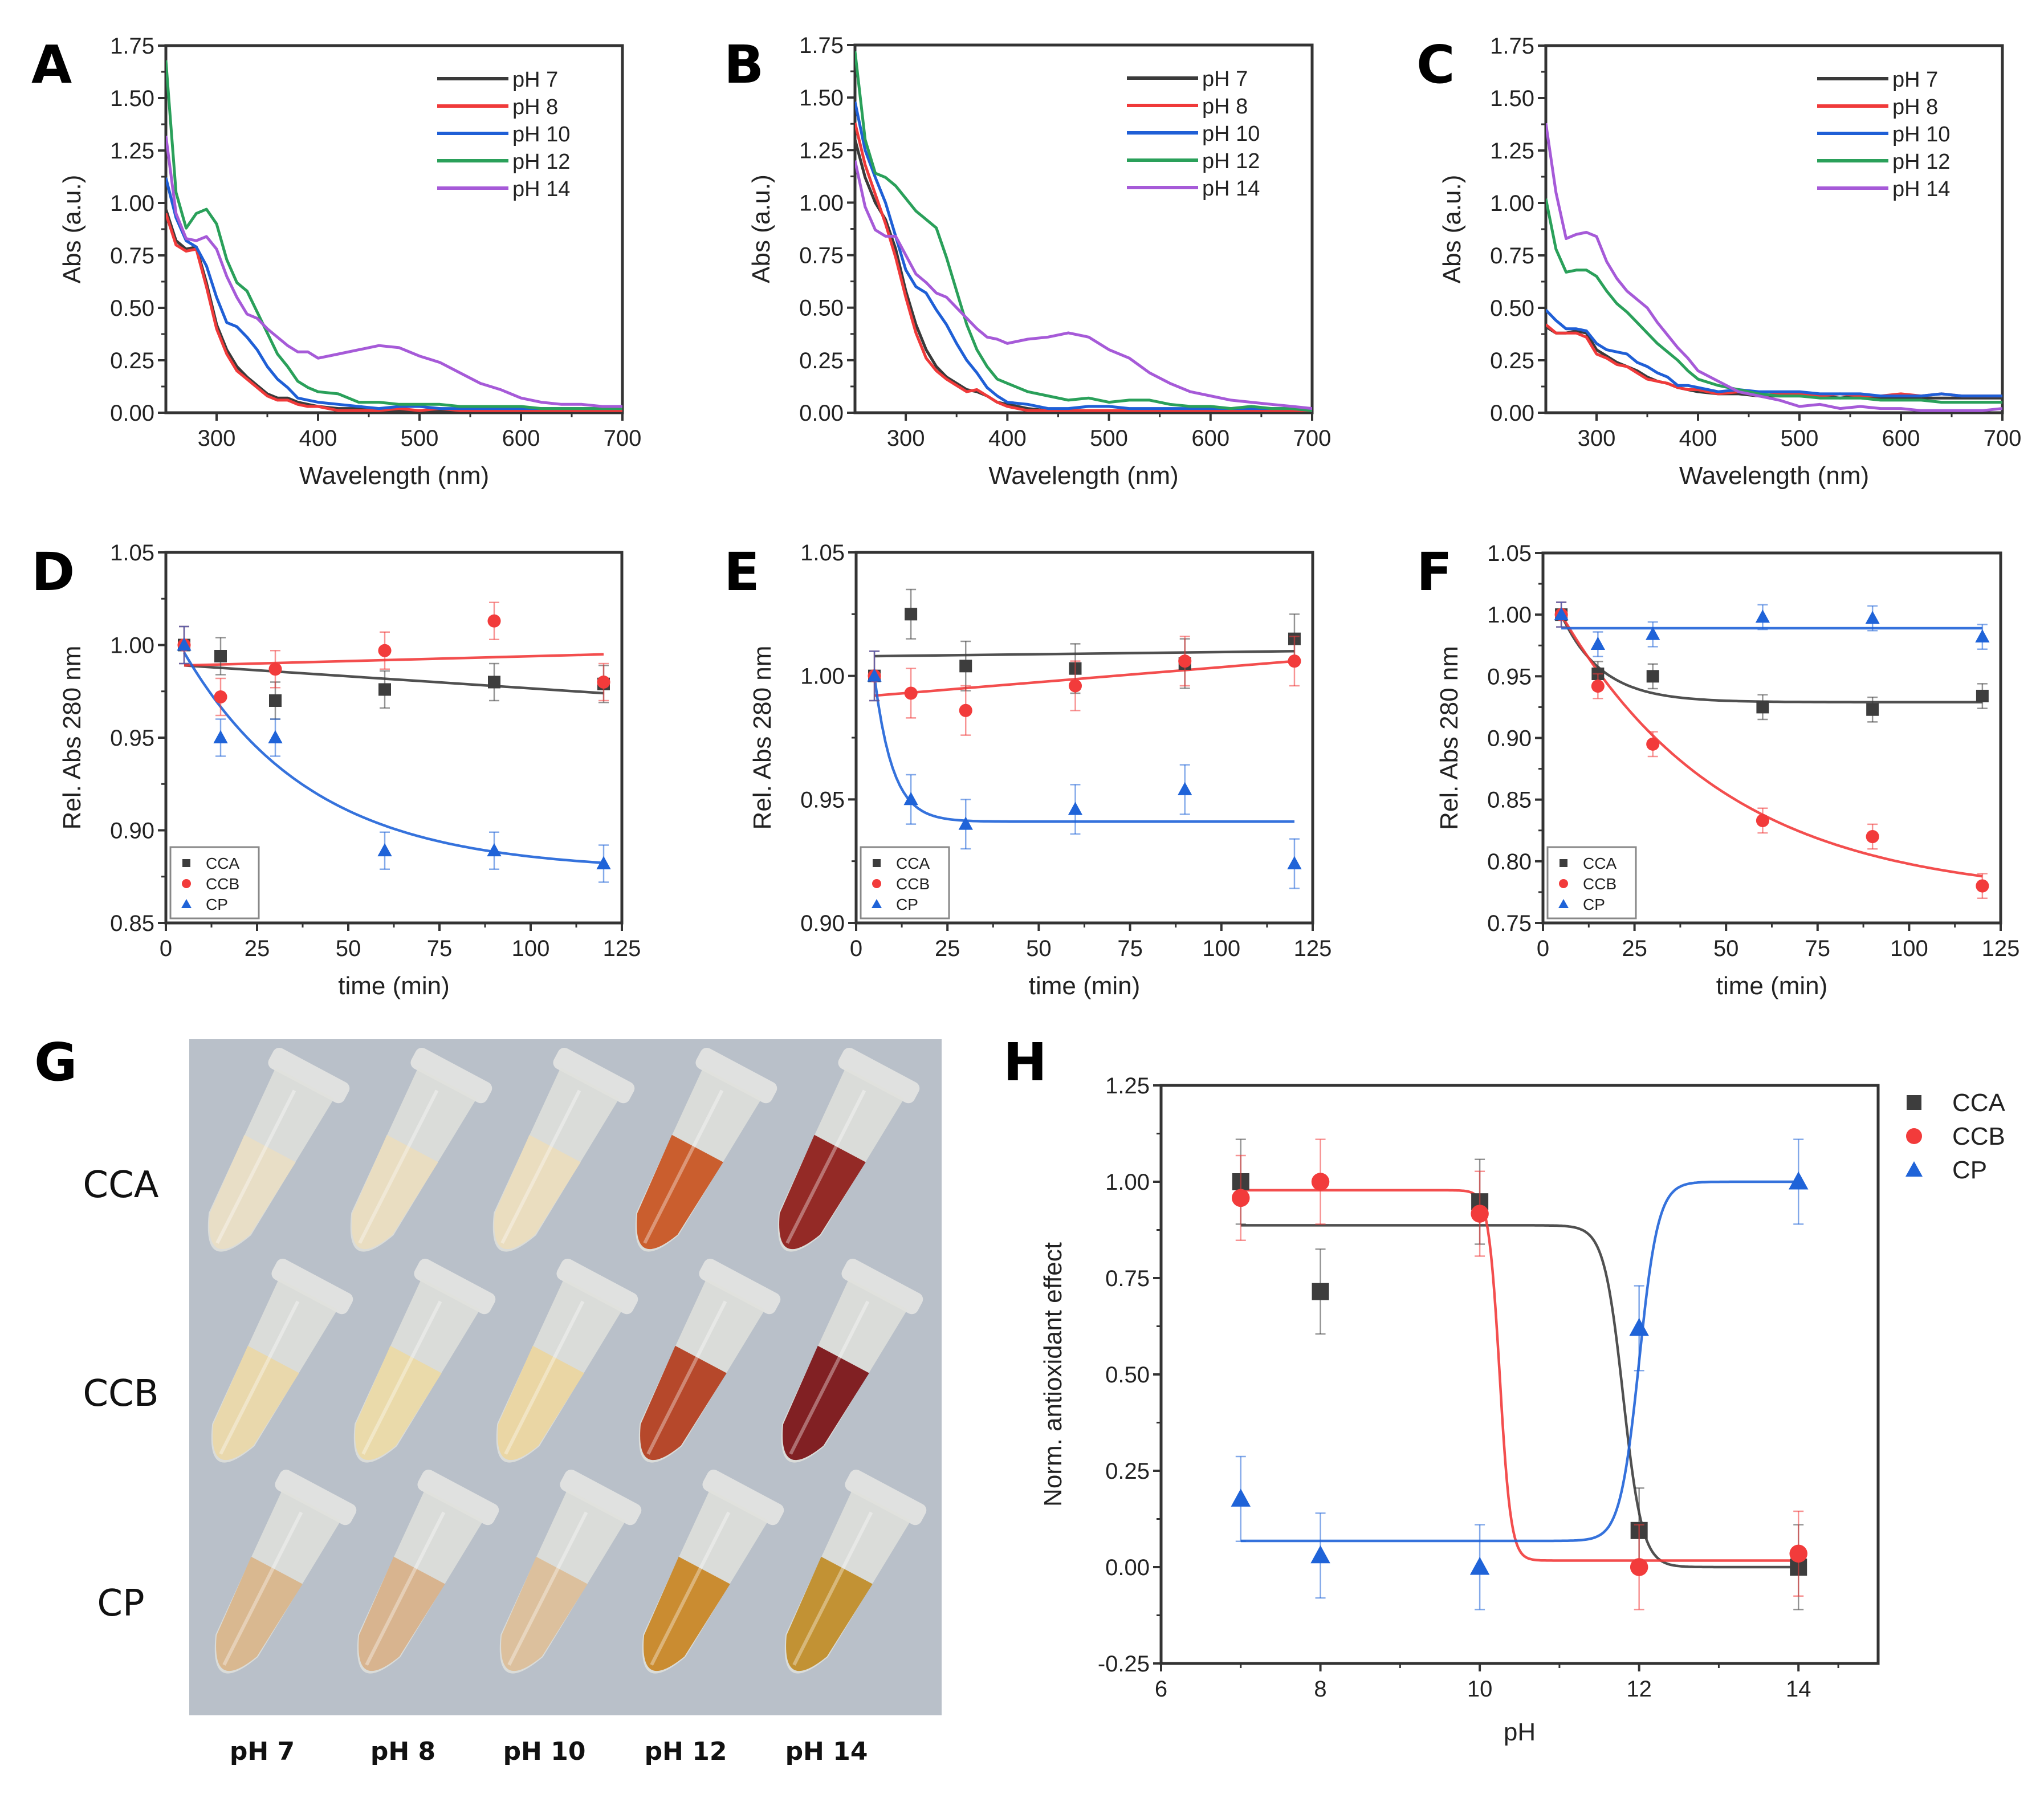 This screenshot has height=1794, width=2044. What do you see at coordinates (822, 309) in the screenshot?
I see `y-tick-label: 0.50` at bounding box center [822, 309].